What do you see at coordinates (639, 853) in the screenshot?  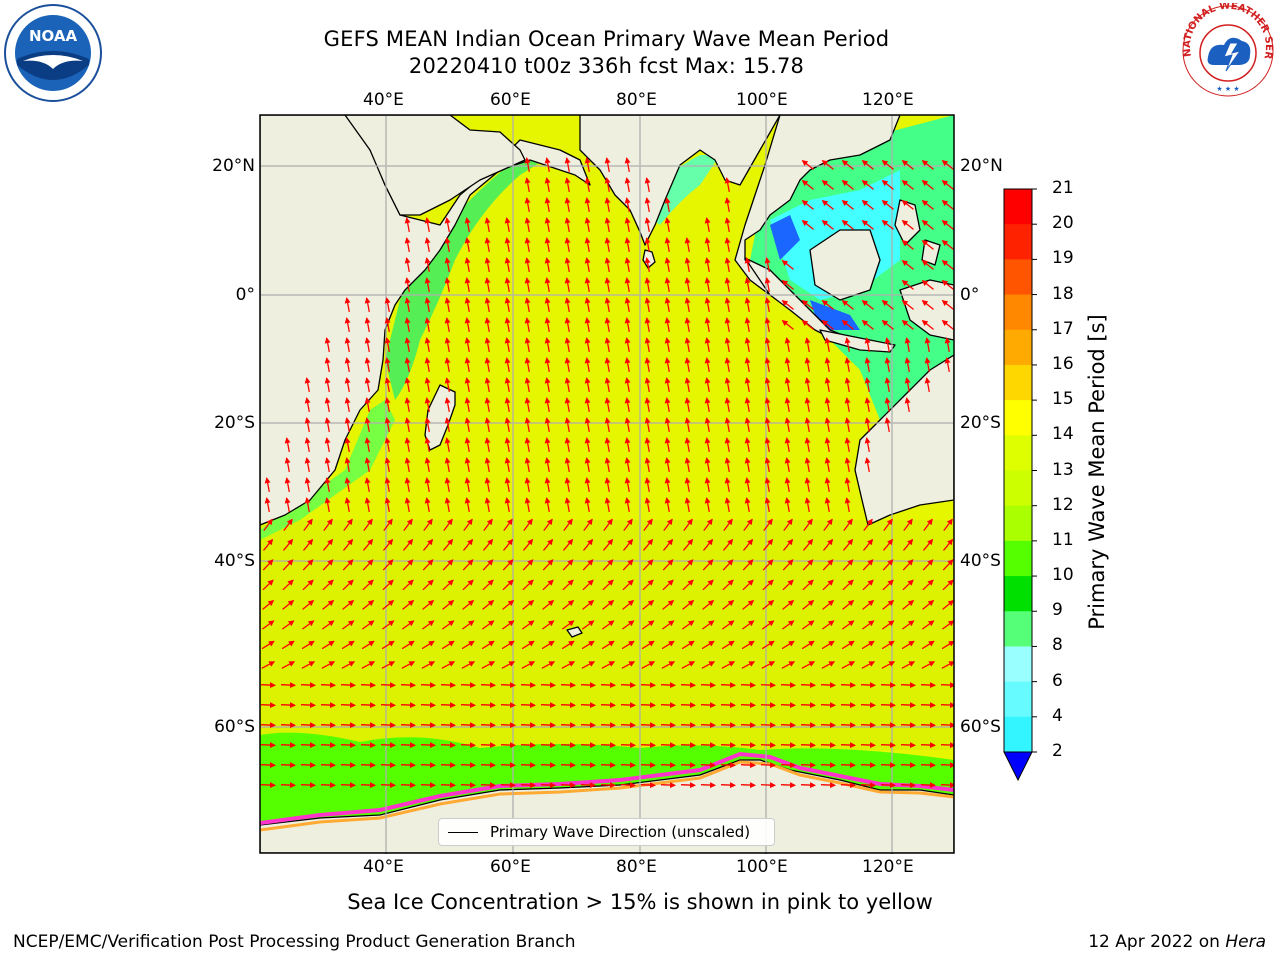 I see `tick-marks` at bounding box center [639, 853].